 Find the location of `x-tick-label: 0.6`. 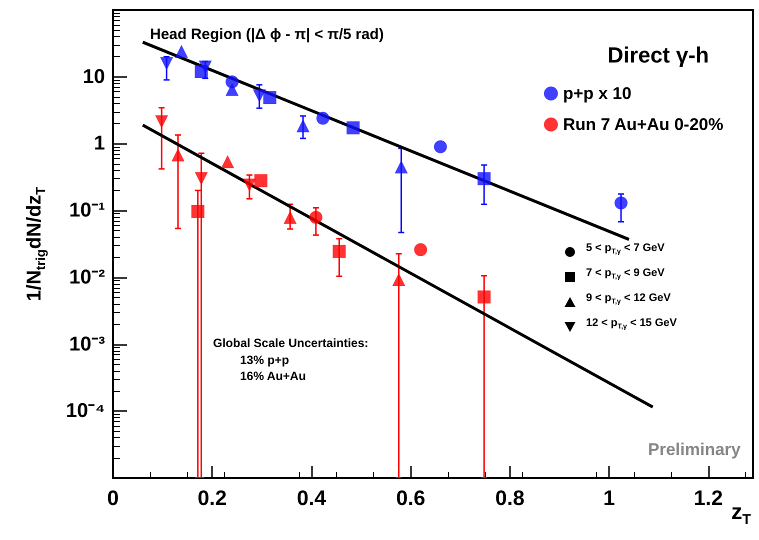

x-tick-label: 0.6 is located at coordinates (411, 498).